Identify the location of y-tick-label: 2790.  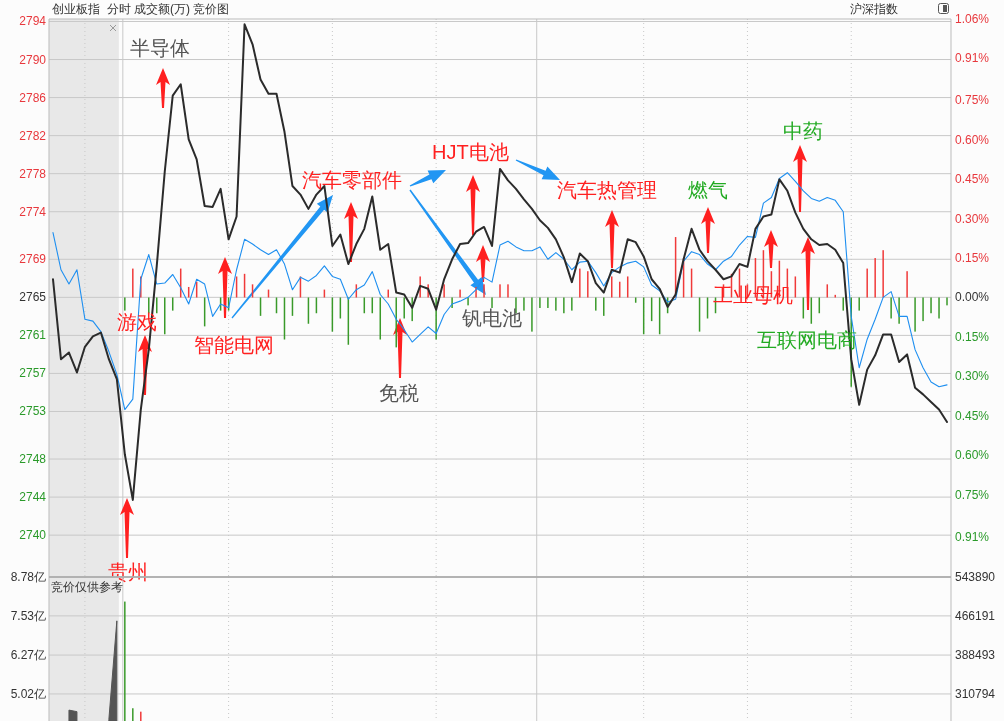
(33, 59).